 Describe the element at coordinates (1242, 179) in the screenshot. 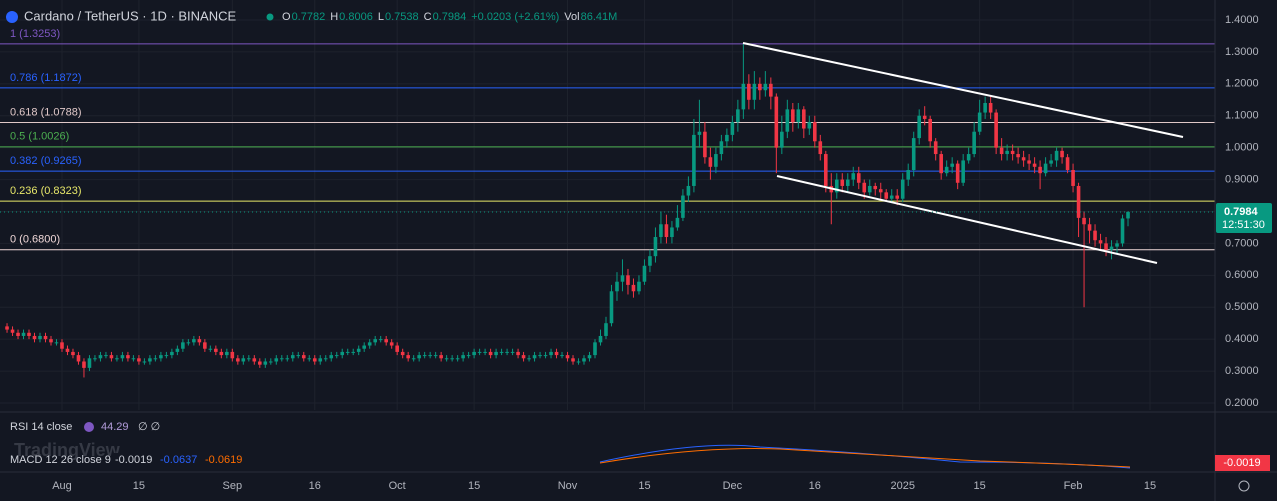

I see `y-tick-label: 0.9000` at that location.